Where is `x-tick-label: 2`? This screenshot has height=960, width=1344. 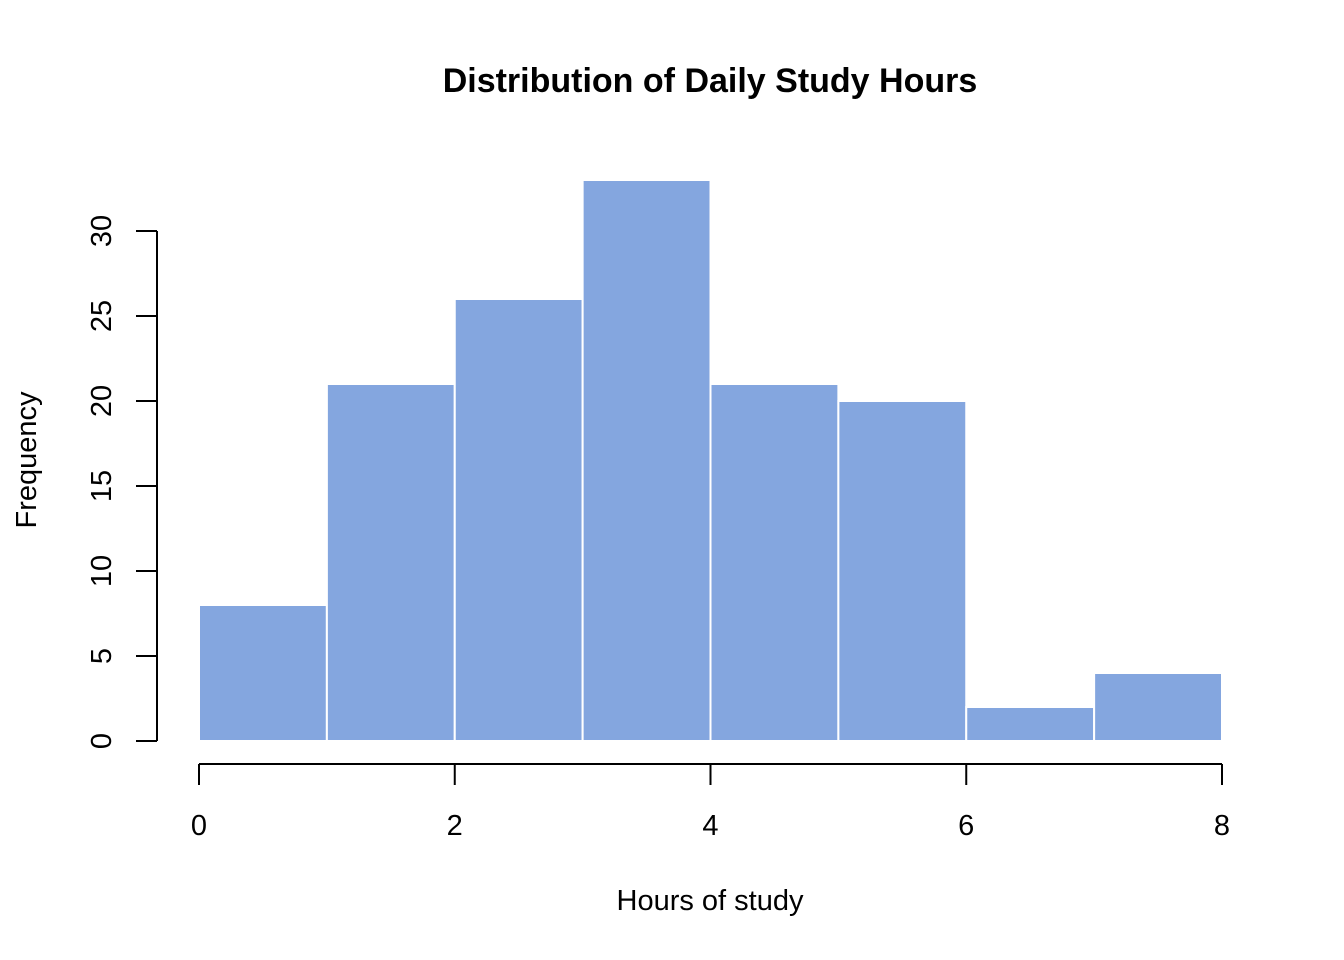 x-tick-label: 2 is located at coordinates (455, 826).